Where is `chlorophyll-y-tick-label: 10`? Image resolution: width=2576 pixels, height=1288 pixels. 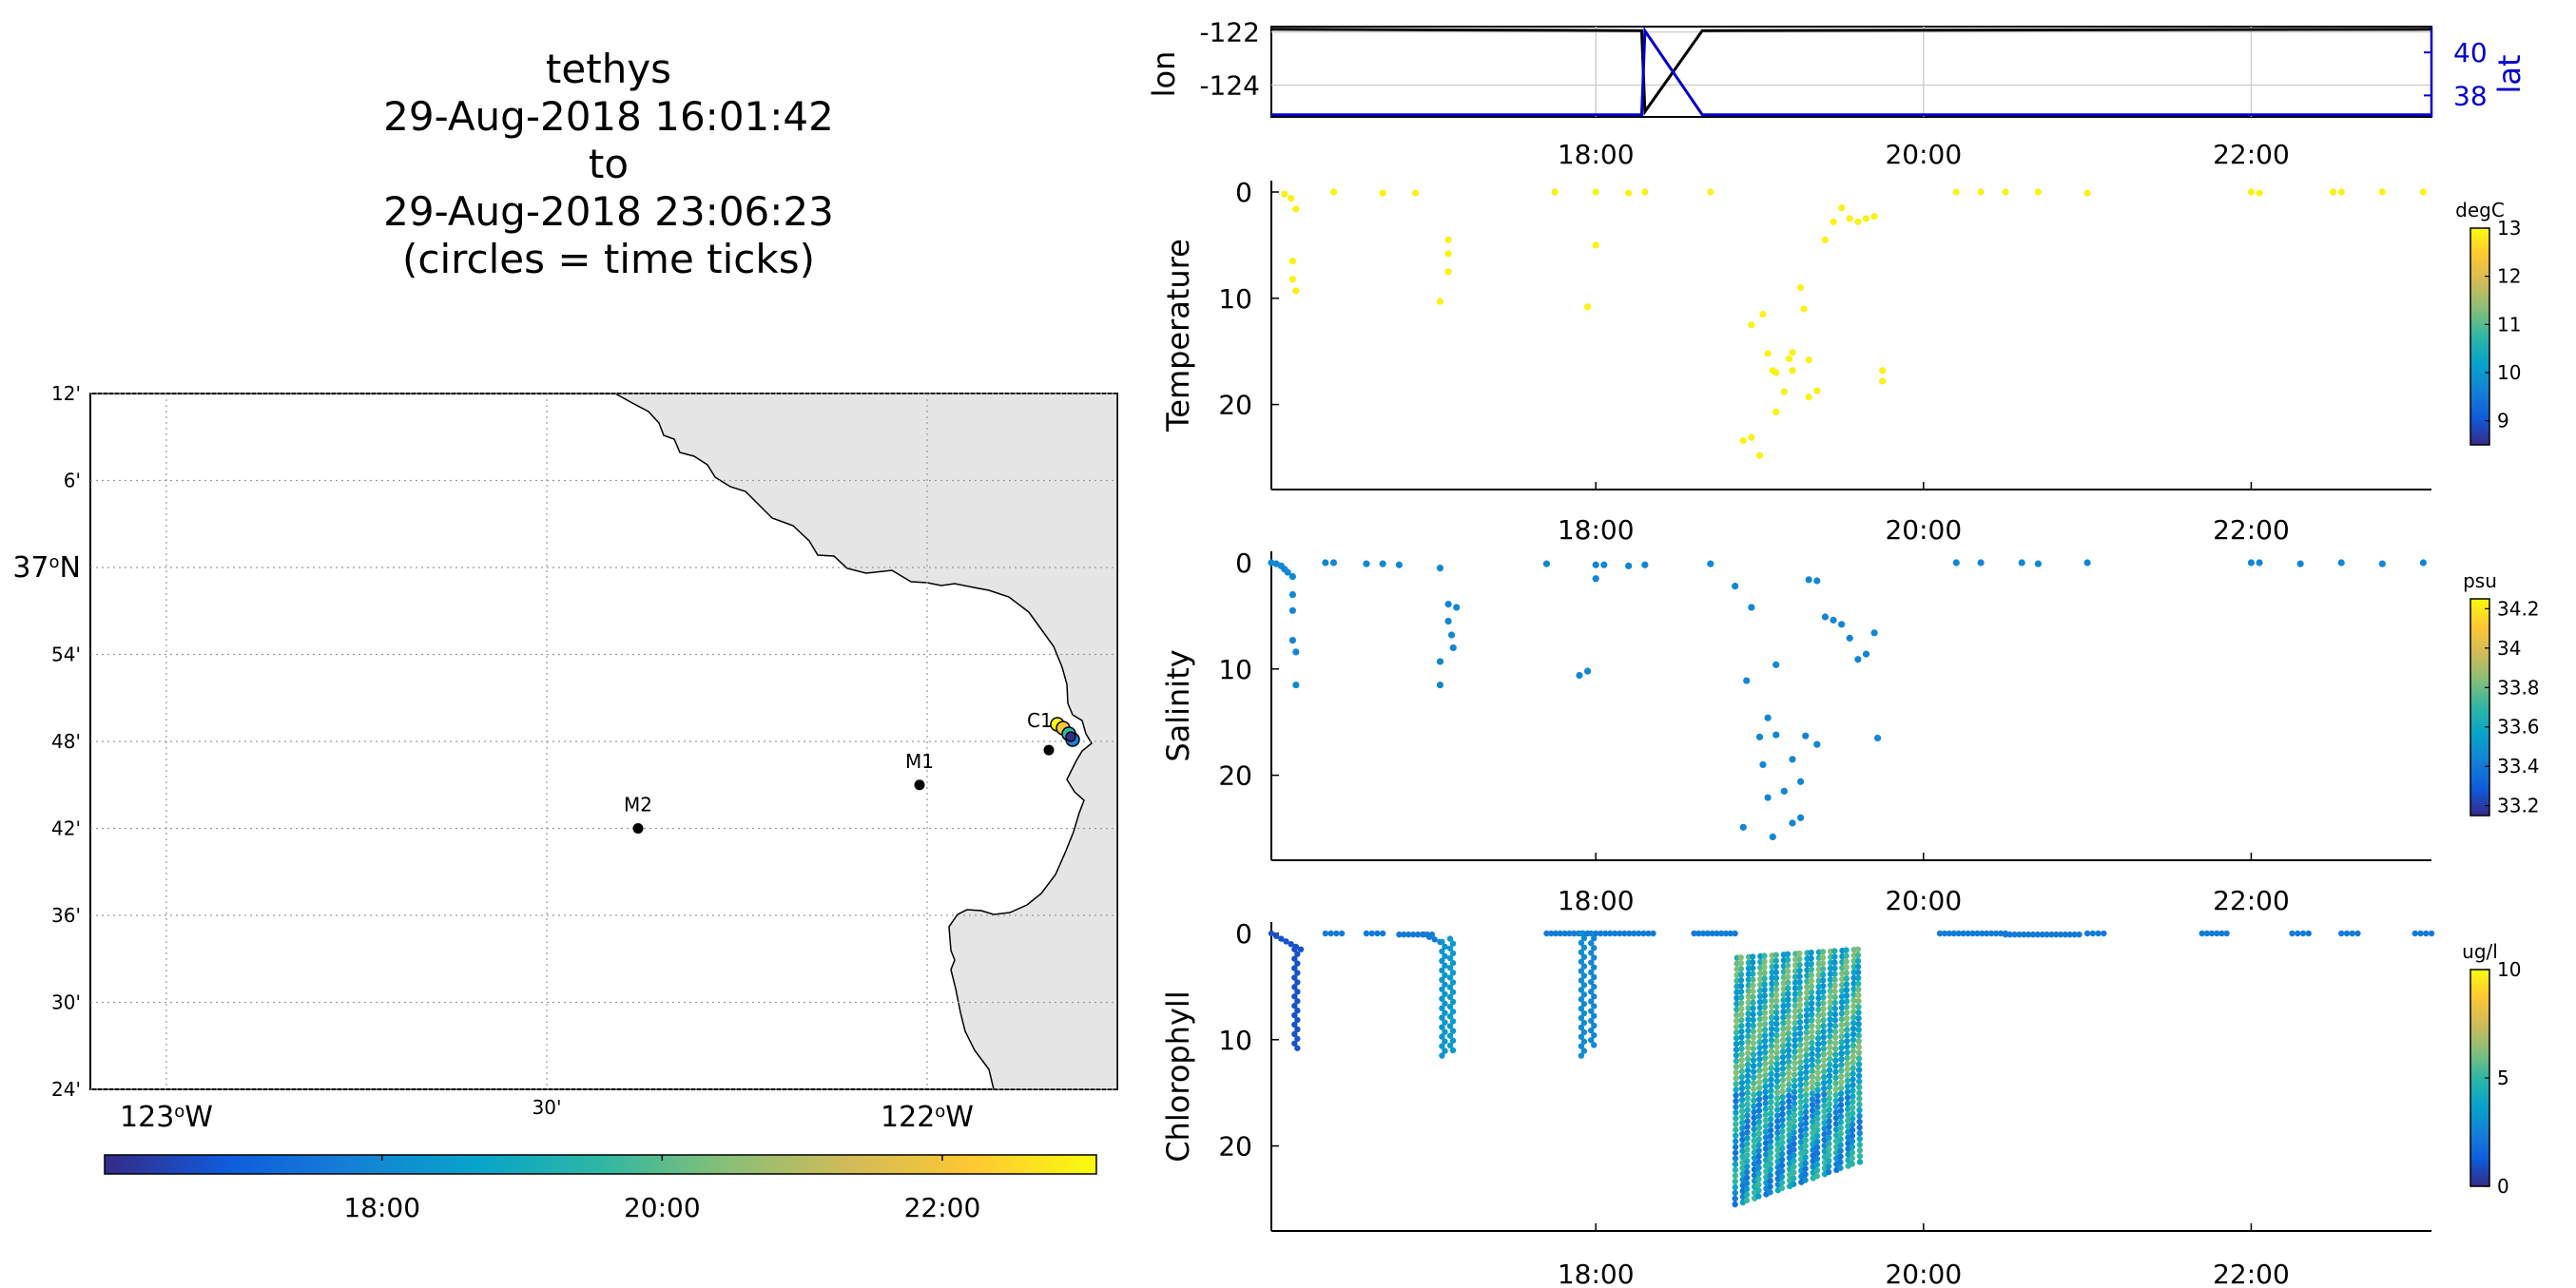 chlorophyll-y-tick-label: 10 is located at coordinates (1235, 1040).